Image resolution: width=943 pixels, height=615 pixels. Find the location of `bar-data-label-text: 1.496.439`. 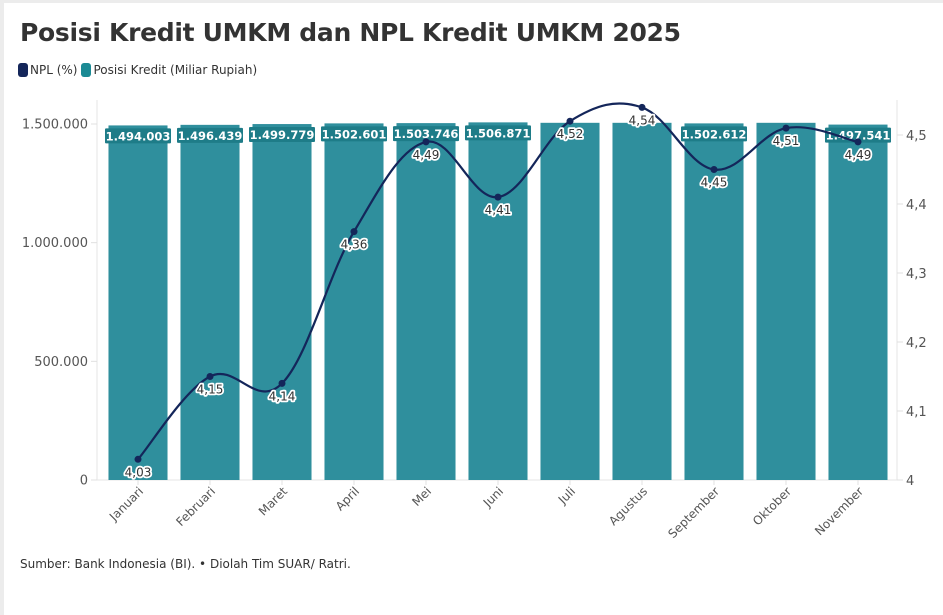

bar-data-label-text: 1.496.439 is located at coordinates (210, 136).